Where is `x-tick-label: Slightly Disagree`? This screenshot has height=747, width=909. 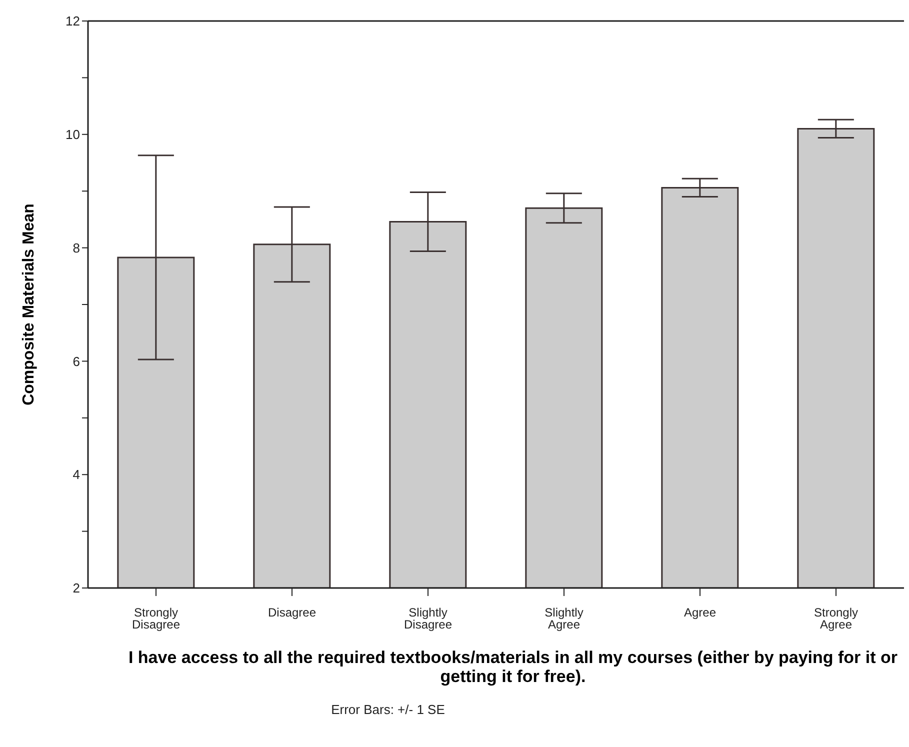
x-tick-label: Slightly Disagree is located at coordinates (428, 619).